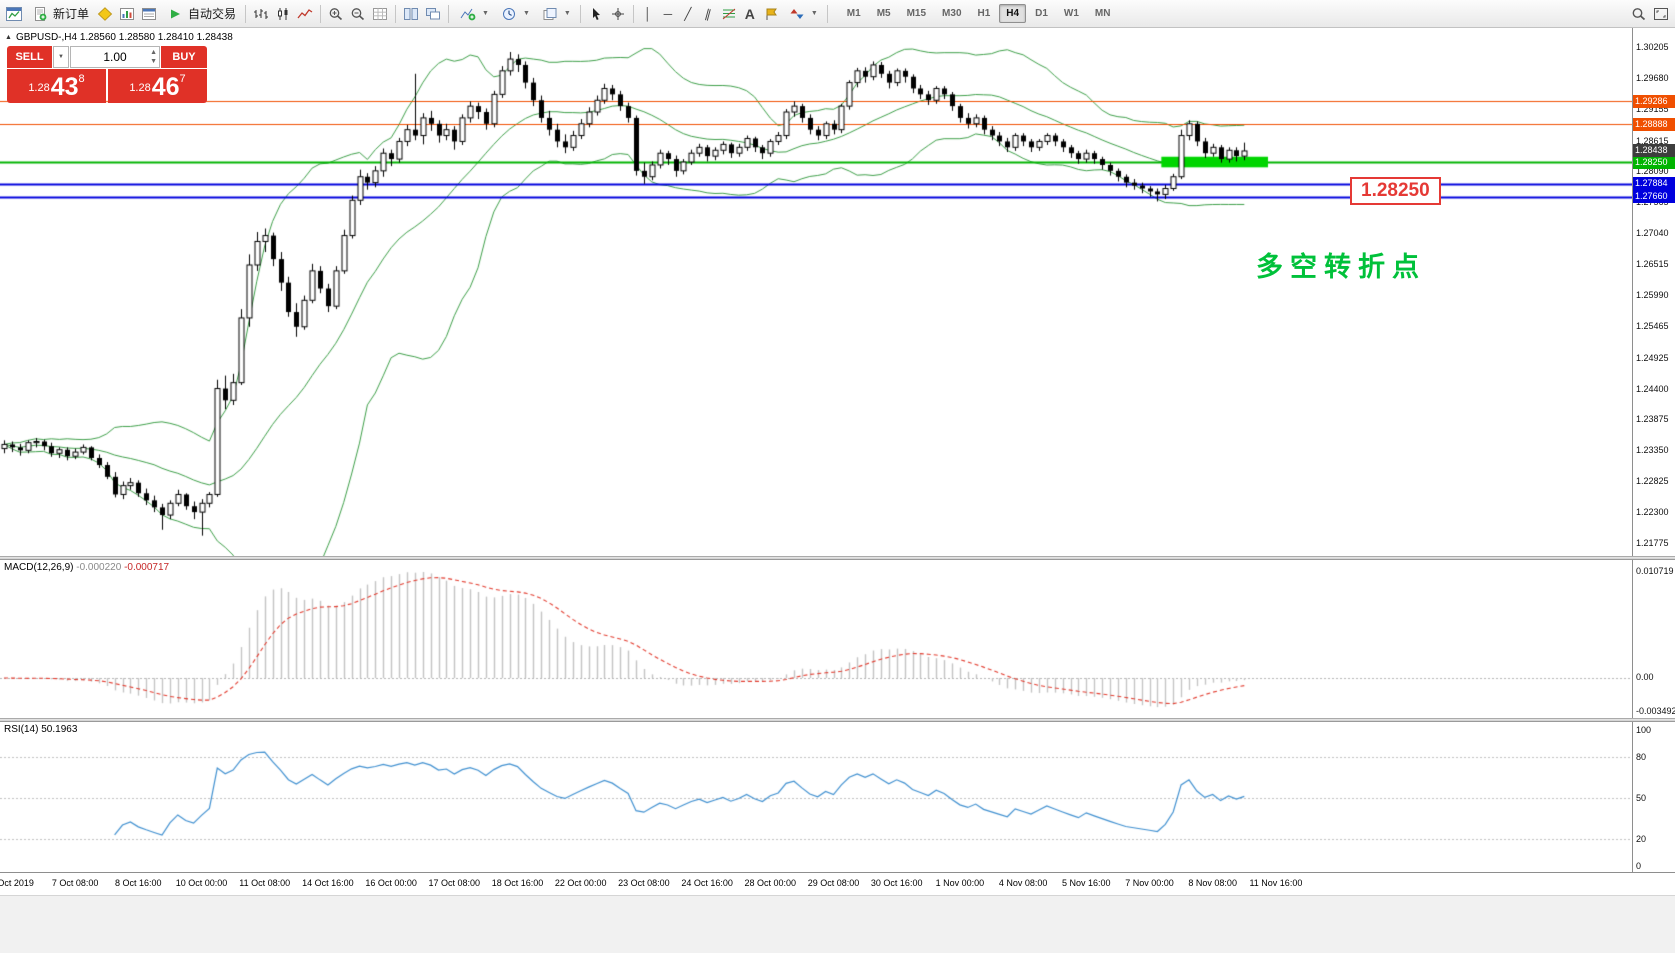  I want to click on fibonacci-icon, so click(729, 14).